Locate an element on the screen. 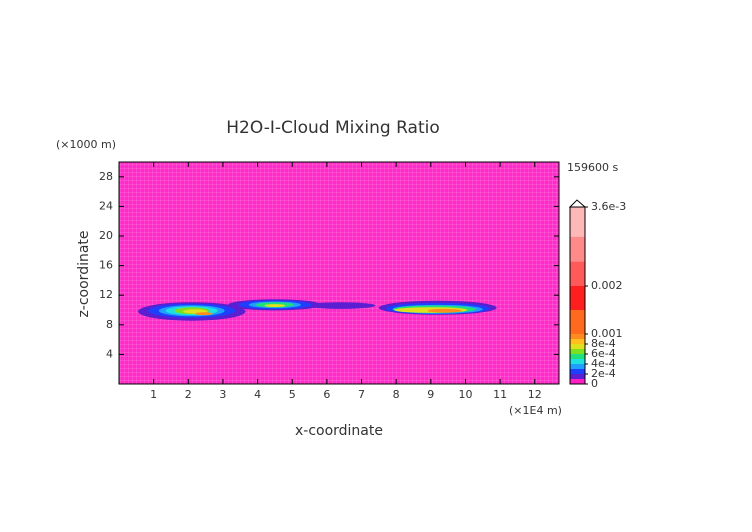 This screenshot has height=532, width=752. x-tick-label: 6 is located at coordinates (326, 394).